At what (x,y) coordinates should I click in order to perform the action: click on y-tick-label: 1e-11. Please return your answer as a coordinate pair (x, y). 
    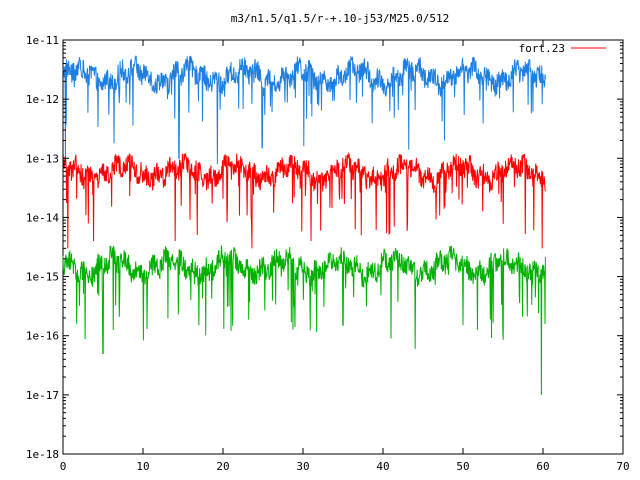
    Looking at the image, I should click on (42, 40).